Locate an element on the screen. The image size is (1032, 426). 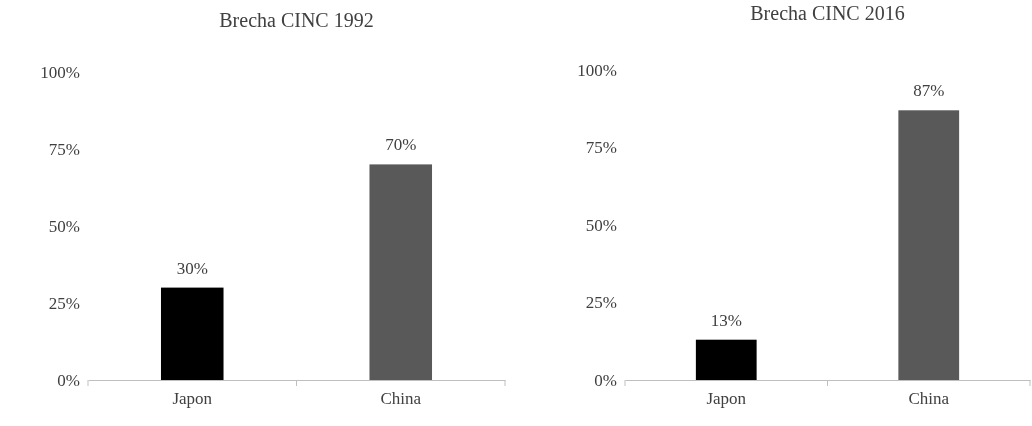
chart-title: Brecha CINC 1992 is located at coordinates (296, 20).